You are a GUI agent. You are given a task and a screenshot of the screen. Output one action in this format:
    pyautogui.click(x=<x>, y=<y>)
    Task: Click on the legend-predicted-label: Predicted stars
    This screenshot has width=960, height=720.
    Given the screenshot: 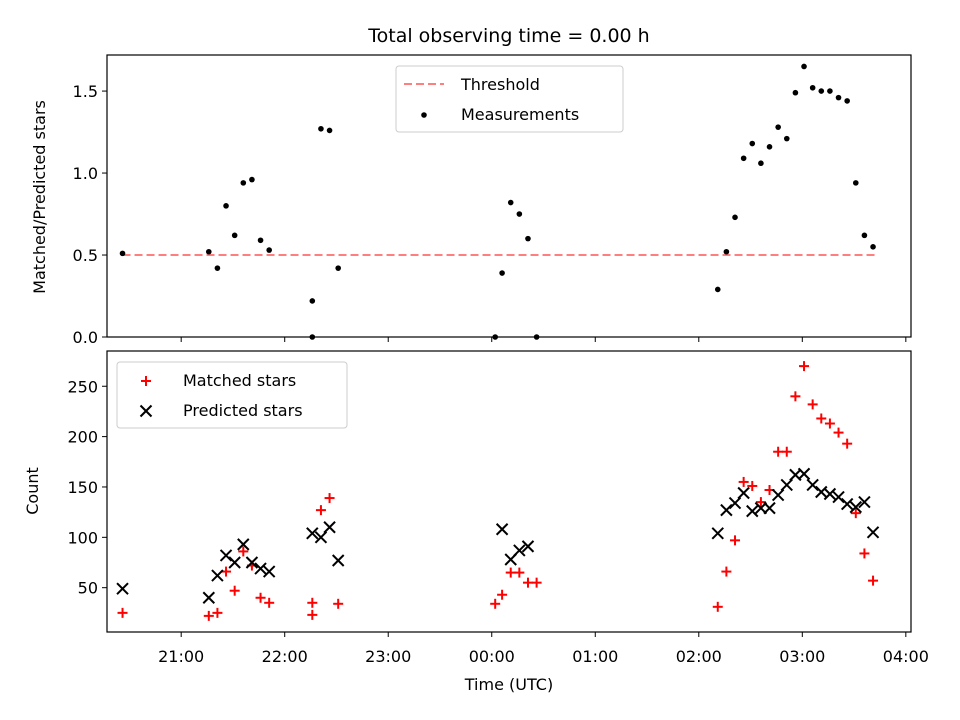 What is the action you would take?
    pyautogui.click(x=243, y=410)
    